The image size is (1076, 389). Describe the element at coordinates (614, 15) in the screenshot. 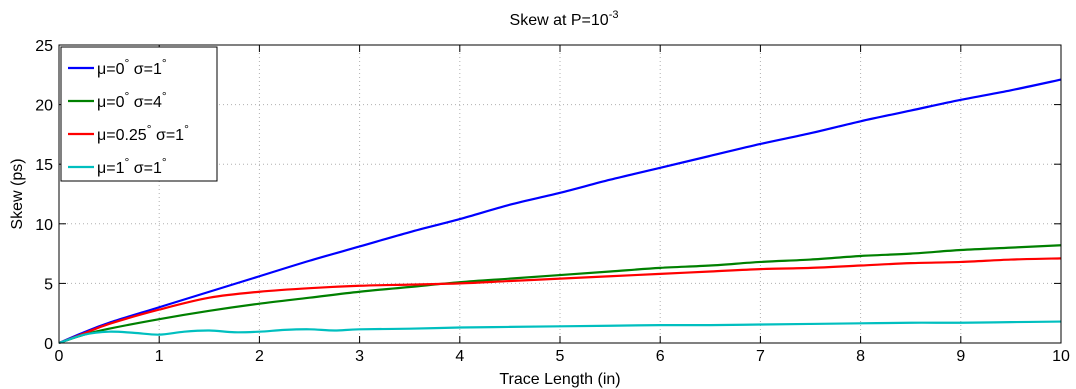

I see `chart-title-exponent: -3` at that location.